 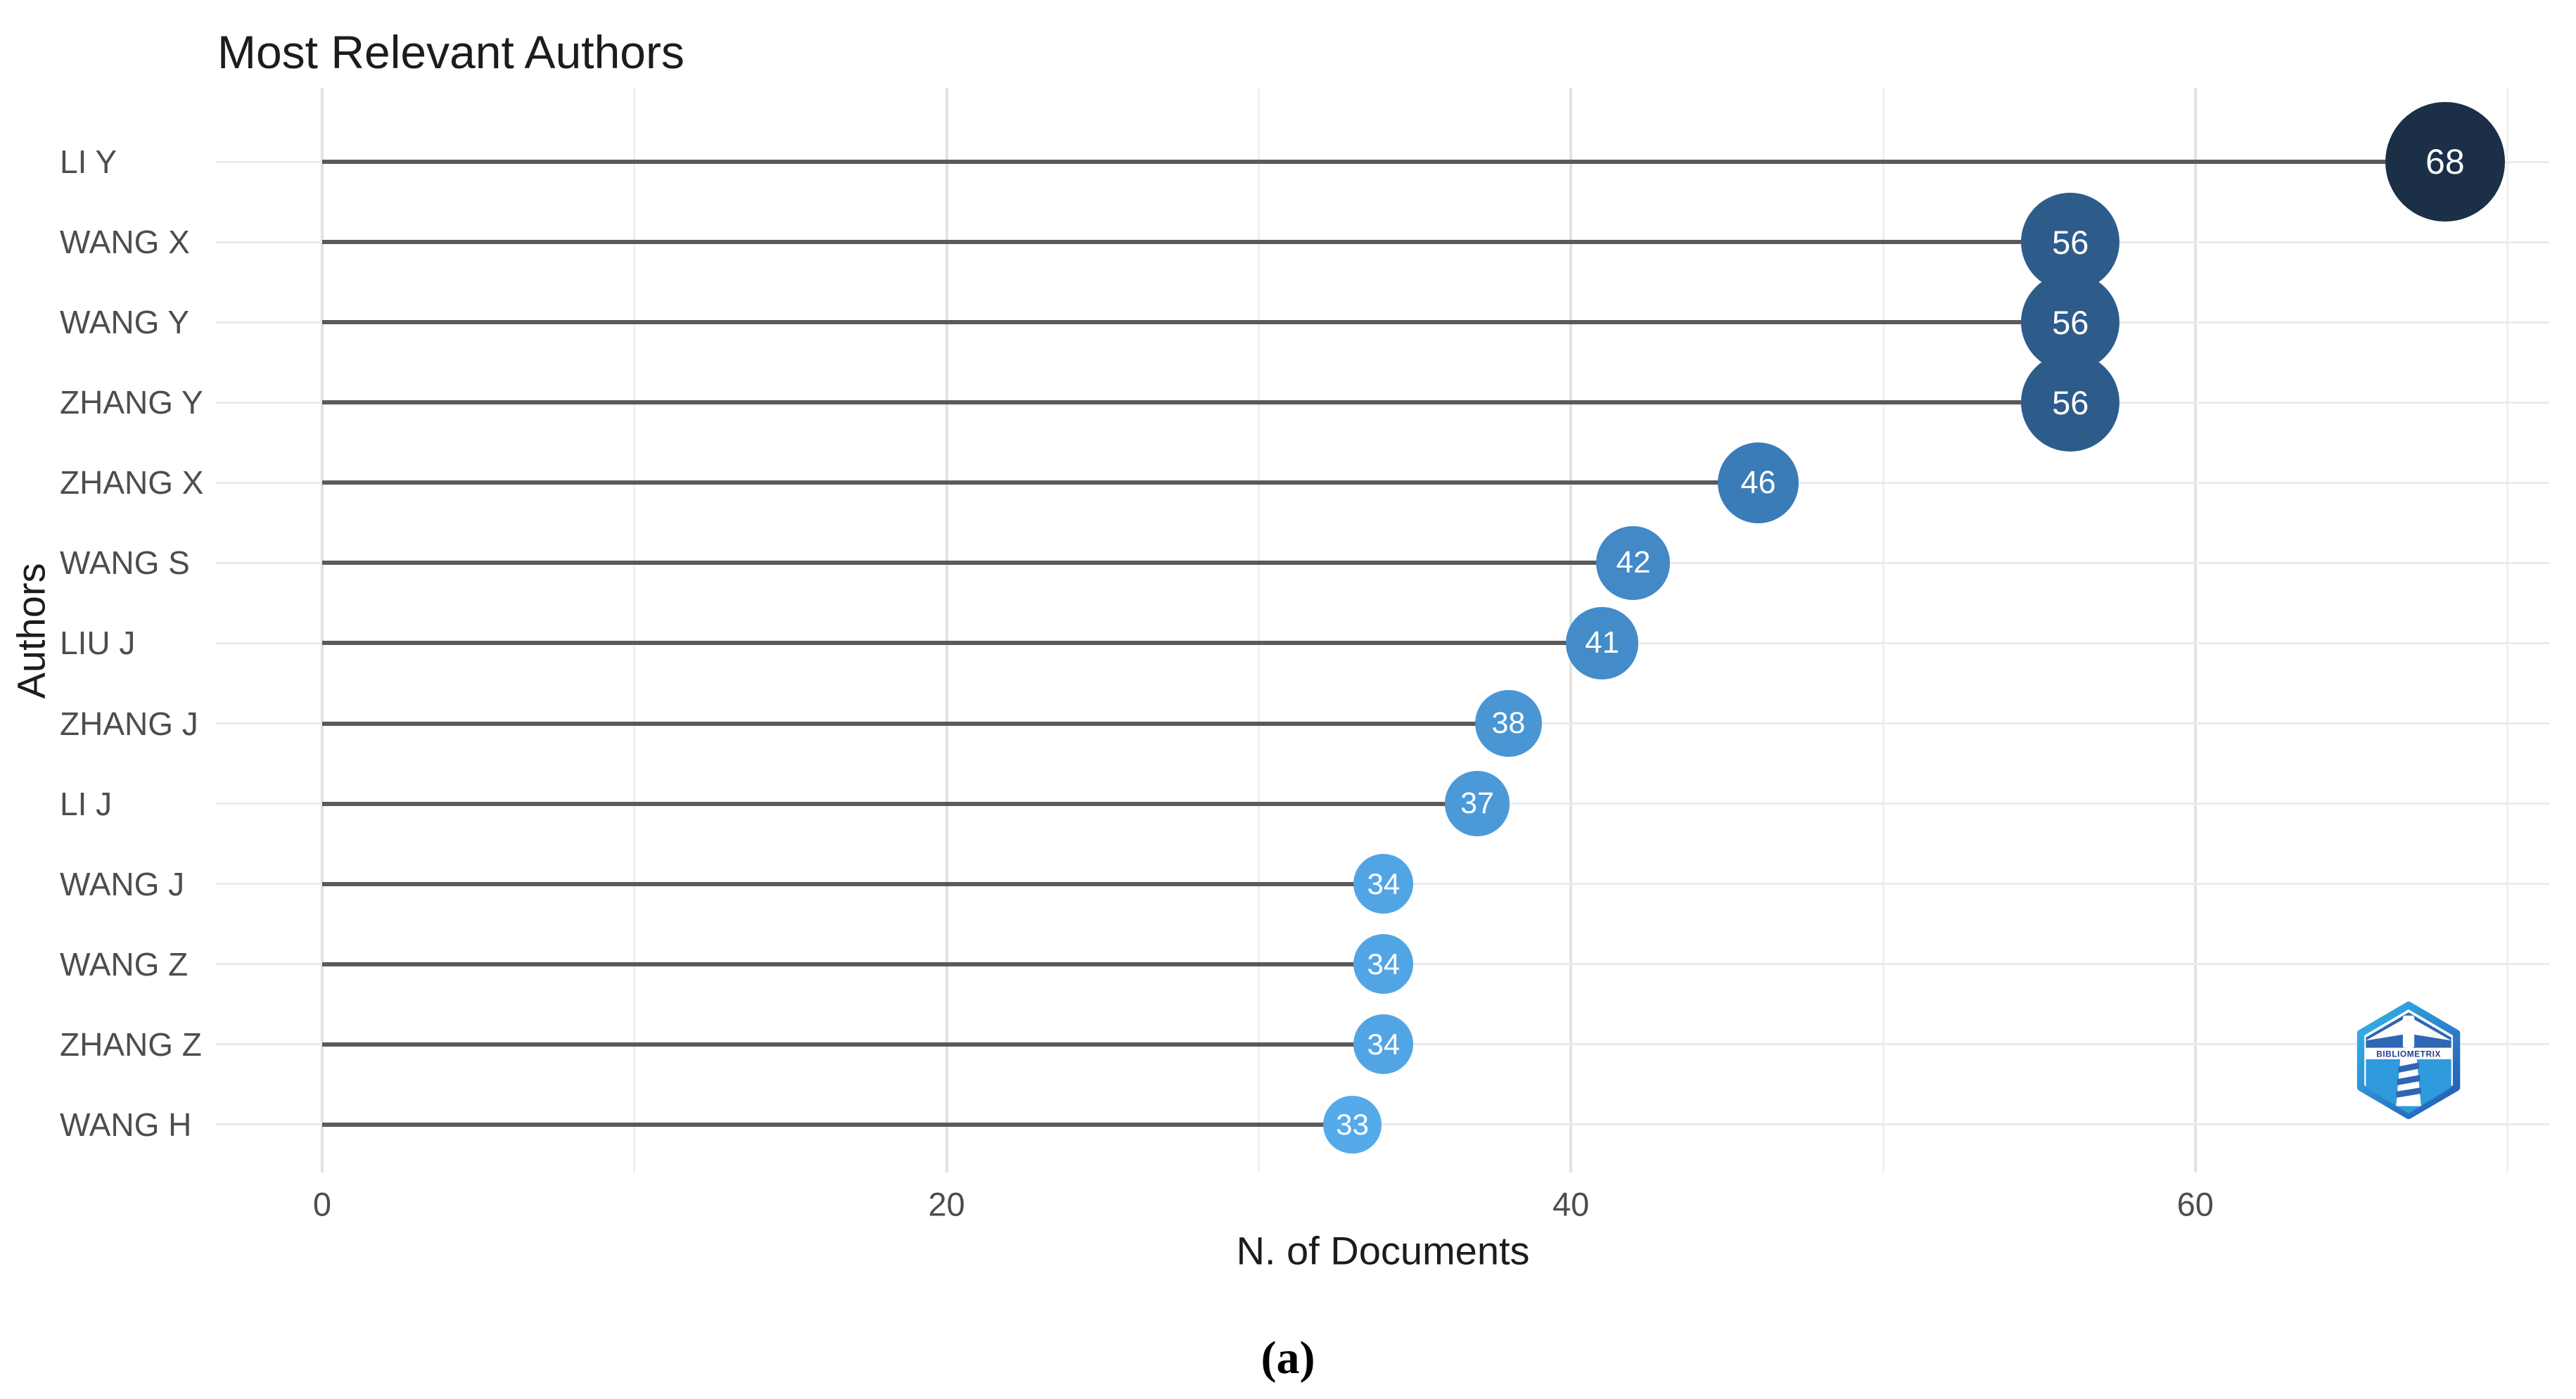 What do you see at coordinates (129, 723) in the screenshot?
I see `y-tick-label: ZHANG J` at bounding box center [129, 723].